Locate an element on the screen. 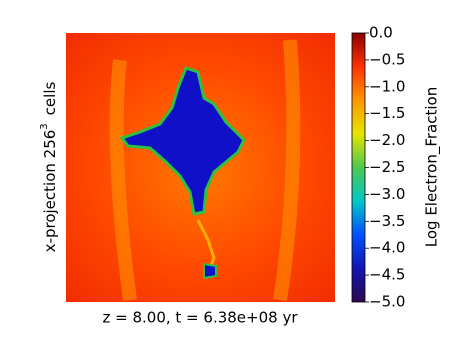 This screenshot has width=450, height=342. y-tick-label: −1.5 is located at coordinates (387, 113).